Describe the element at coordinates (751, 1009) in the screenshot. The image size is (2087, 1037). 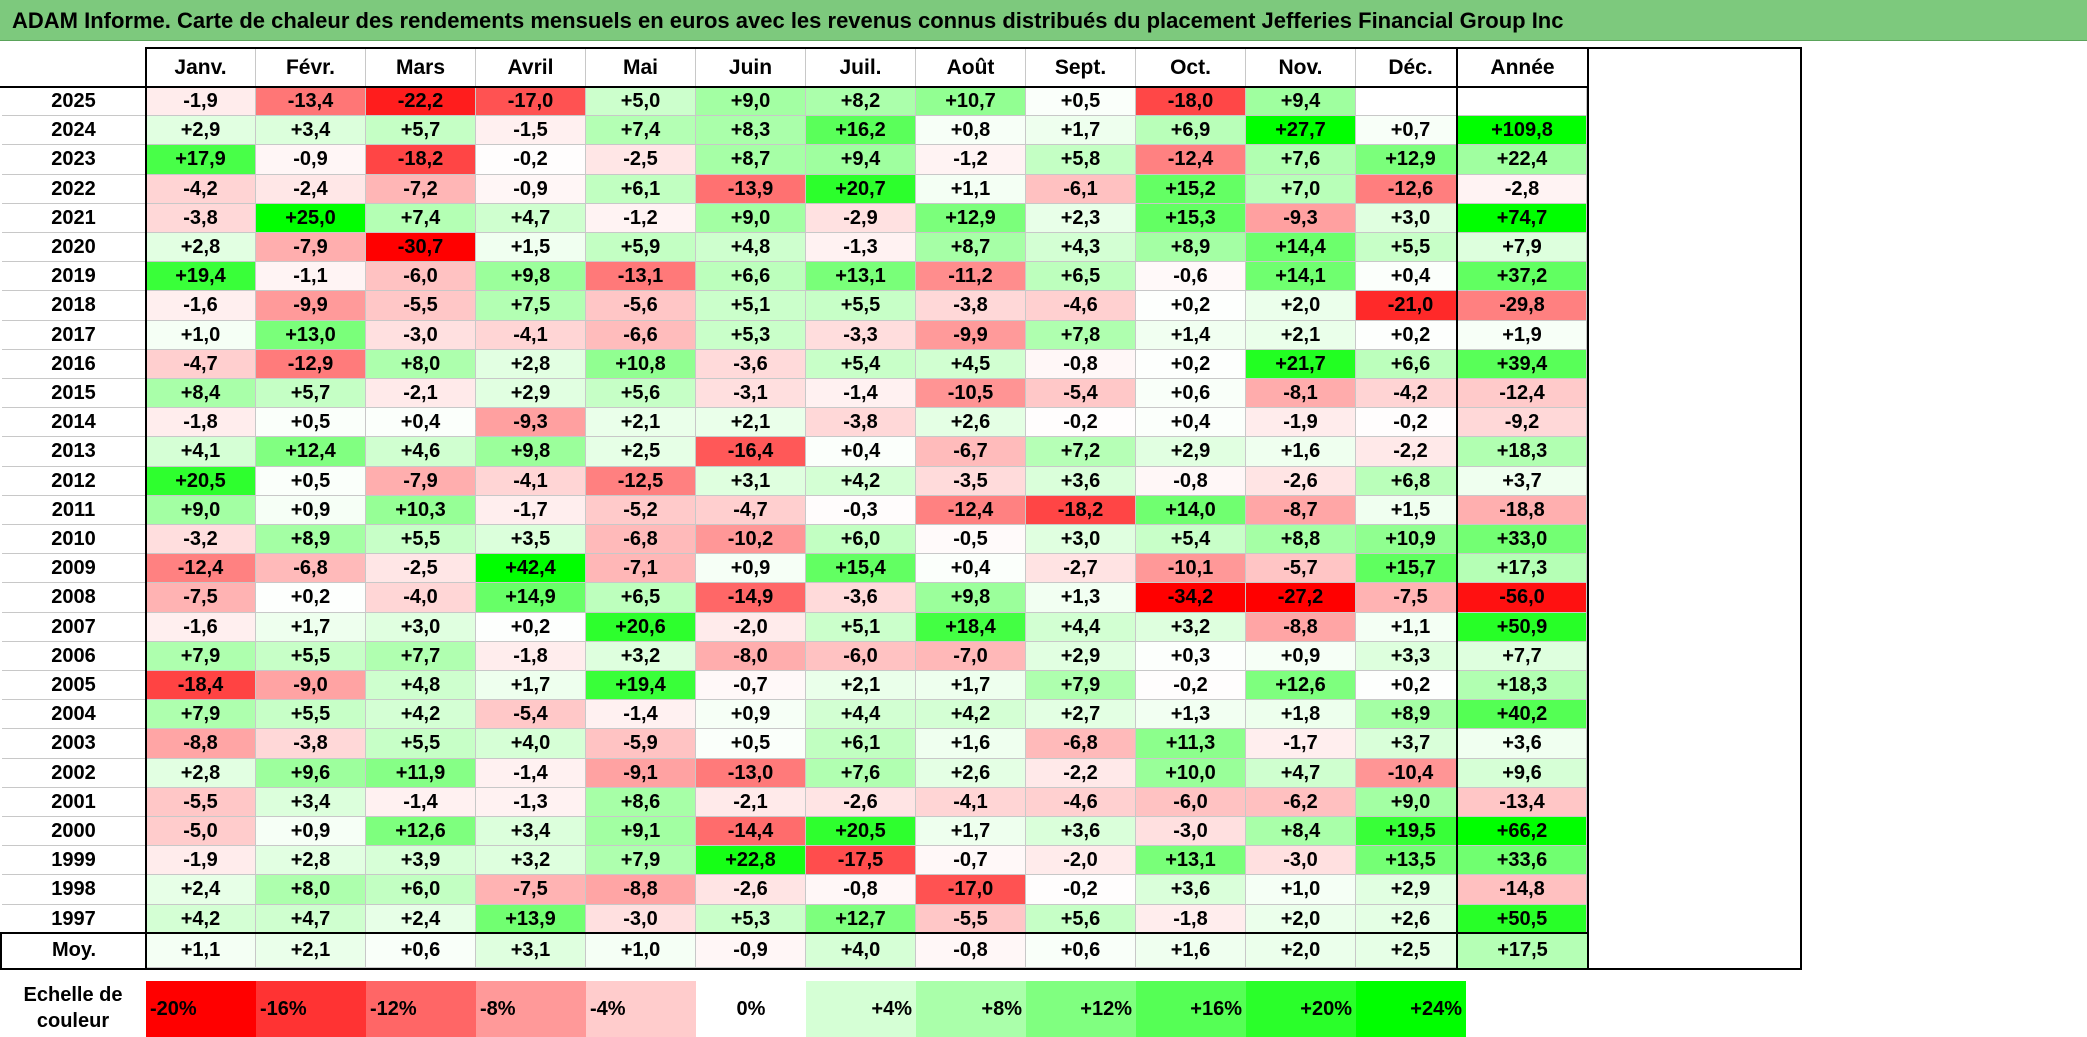
I see `color-scale-step: 0%` at that location.